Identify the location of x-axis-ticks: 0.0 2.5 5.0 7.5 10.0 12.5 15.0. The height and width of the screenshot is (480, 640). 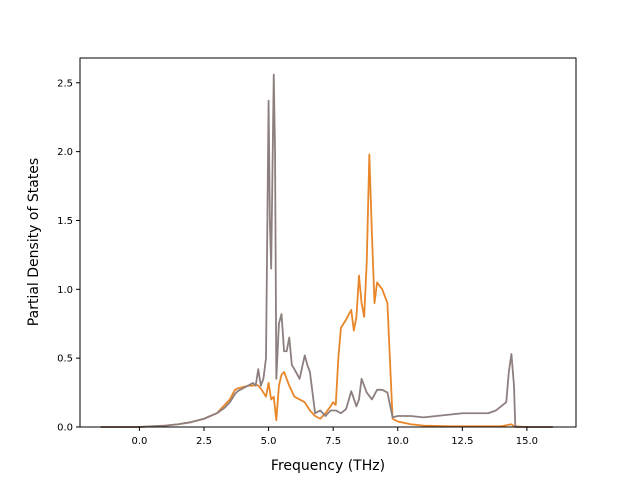
(334, 437).